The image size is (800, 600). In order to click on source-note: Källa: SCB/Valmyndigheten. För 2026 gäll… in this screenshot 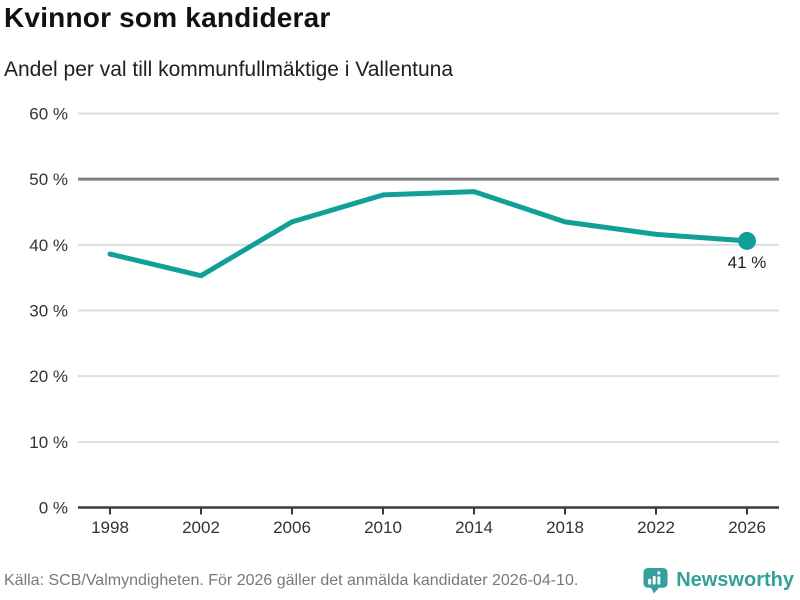, I will do `click(291, 580)`.